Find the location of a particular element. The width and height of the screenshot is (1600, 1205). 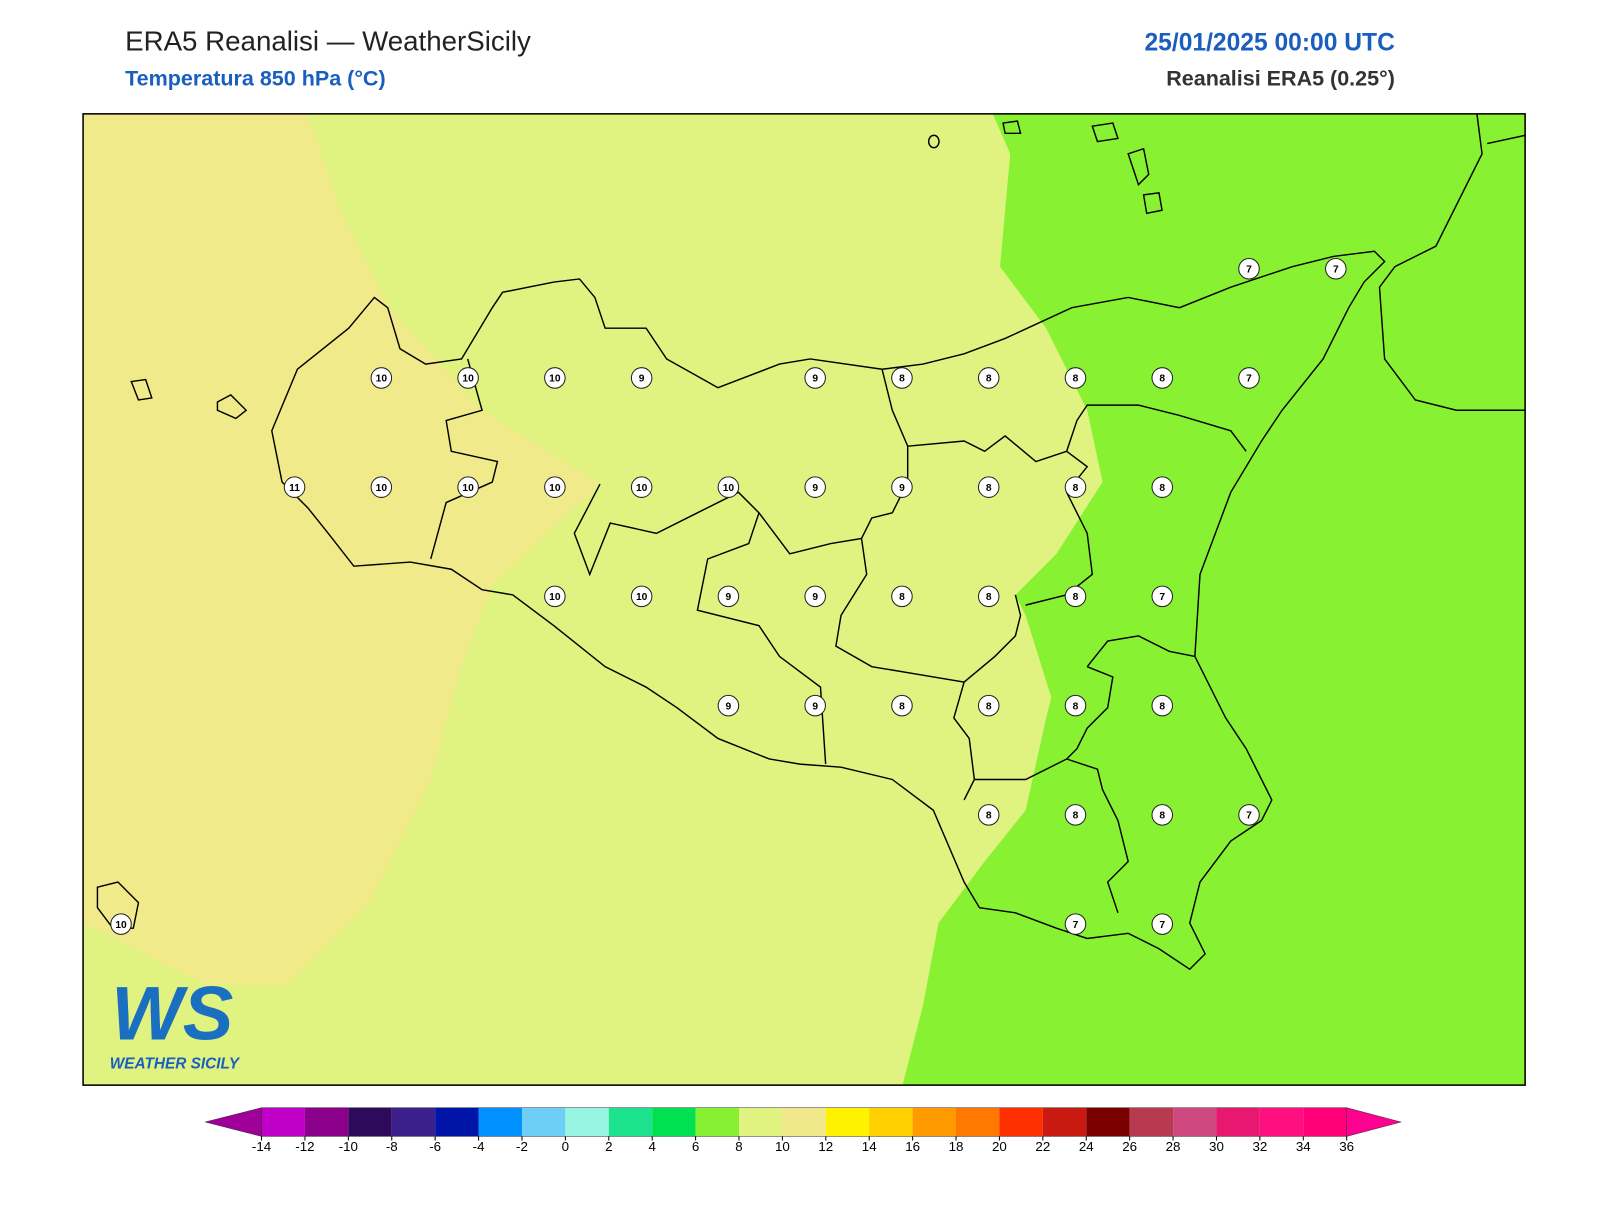

datetime: 25/01/2025 00:00 UTC is located at coordinates (1269, 43).